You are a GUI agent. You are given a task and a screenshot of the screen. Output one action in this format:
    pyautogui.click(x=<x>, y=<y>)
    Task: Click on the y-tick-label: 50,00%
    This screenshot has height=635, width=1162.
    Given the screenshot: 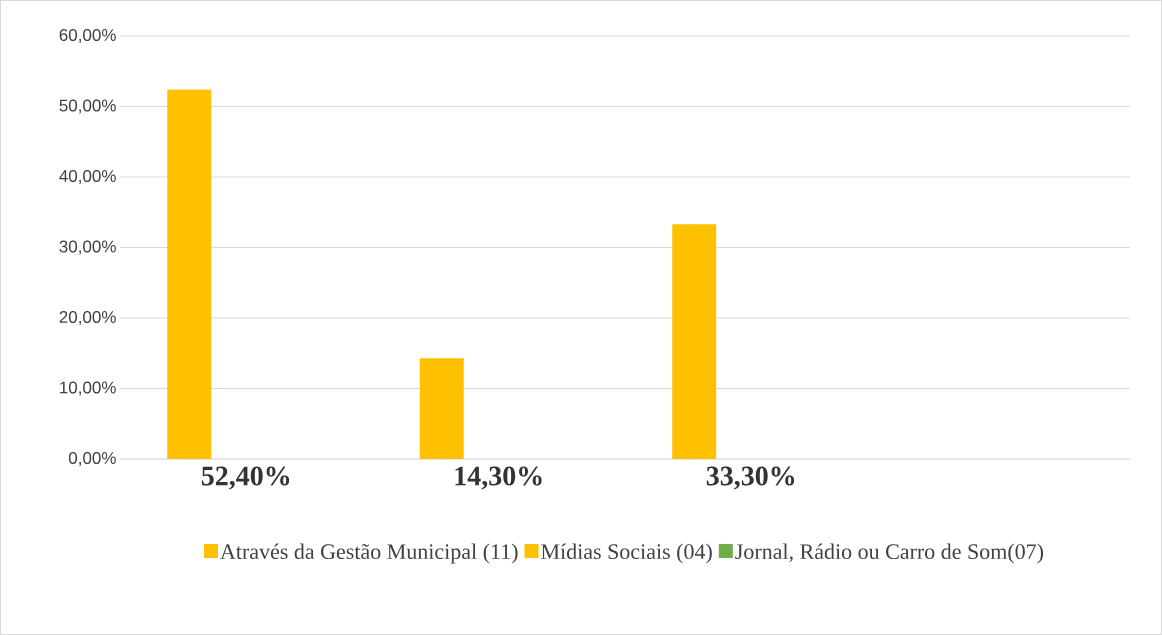 What is the action you would take?
    pyautogui.click(x=87, y=106)
    